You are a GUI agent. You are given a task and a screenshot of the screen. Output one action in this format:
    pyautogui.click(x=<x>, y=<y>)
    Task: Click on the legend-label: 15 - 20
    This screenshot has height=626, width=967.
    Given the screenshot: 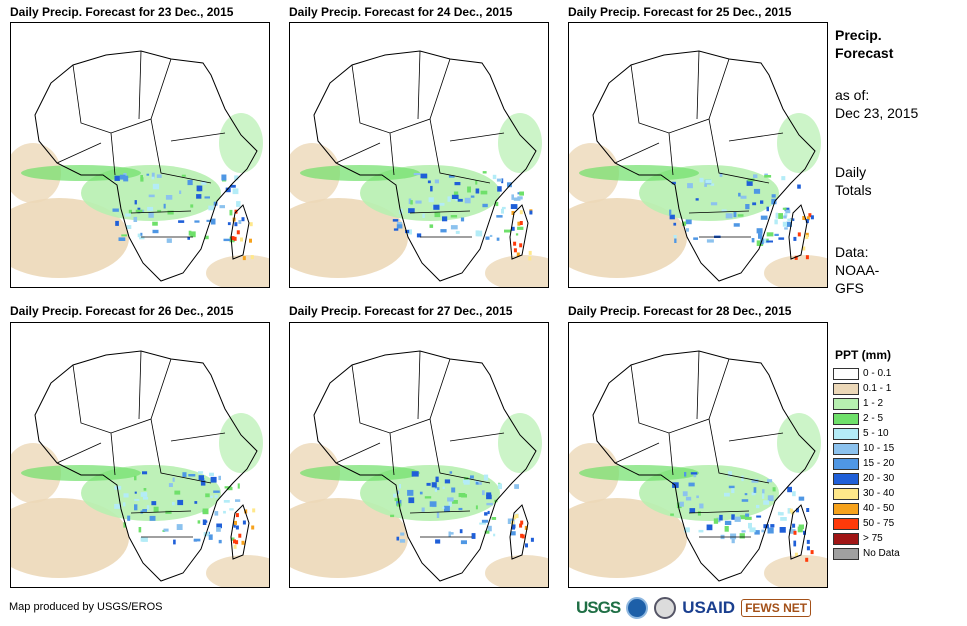 What is the action you would take?
    pyautogui.click(x=879, y=463)
    